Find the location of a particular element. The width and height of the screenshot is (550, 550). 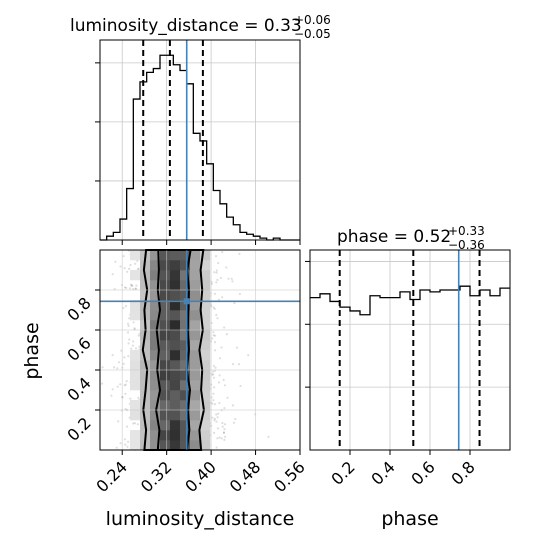

x-tick-label-phase: 0.2 is located at coordinates (342, 472).